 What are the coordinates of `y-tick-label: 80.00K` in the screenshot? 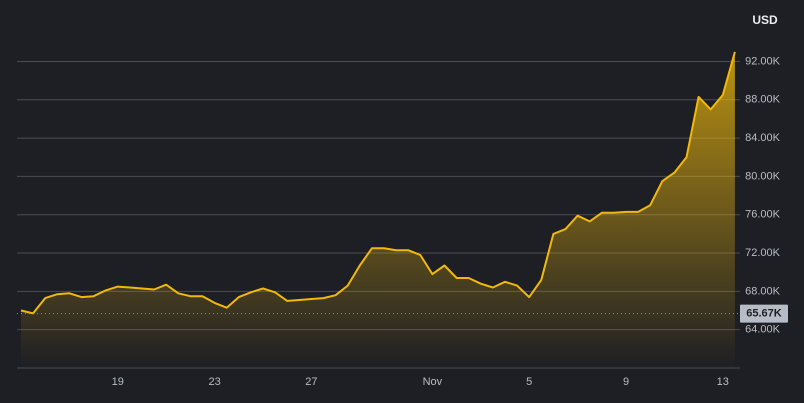 It's located at (763, 176).